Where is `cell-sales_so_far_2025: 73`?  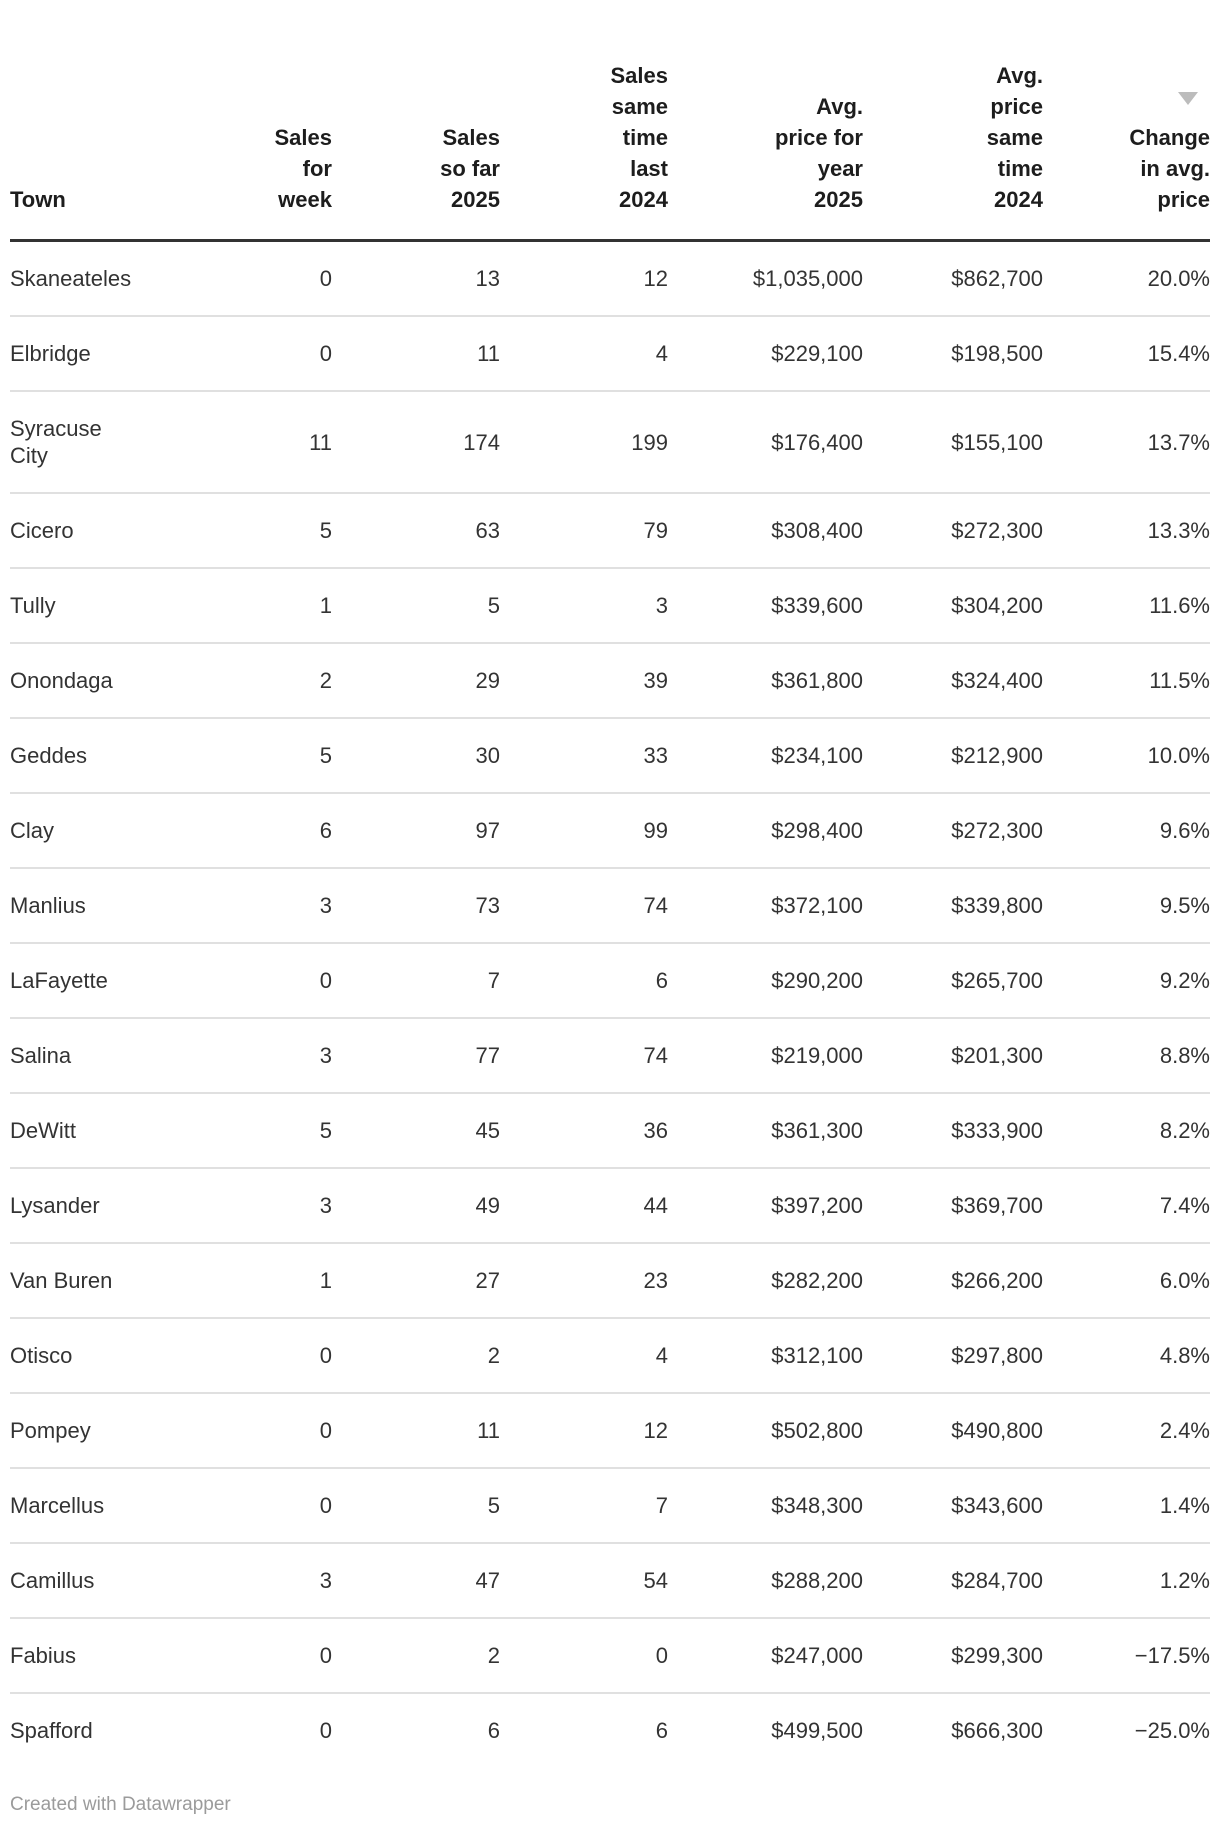
cell-sales_so_far_2025: 73 is located at coordinates (416, 905).